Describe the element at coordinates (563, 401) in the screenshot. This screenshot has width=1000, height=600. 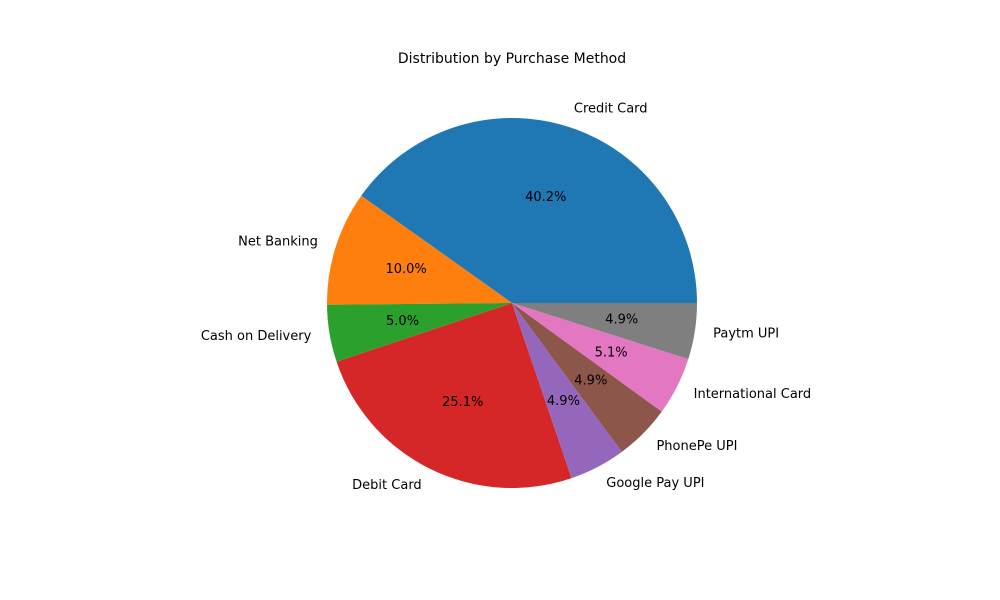
I see `slice-percent-google-pay-upi: 4.9%` at that location.